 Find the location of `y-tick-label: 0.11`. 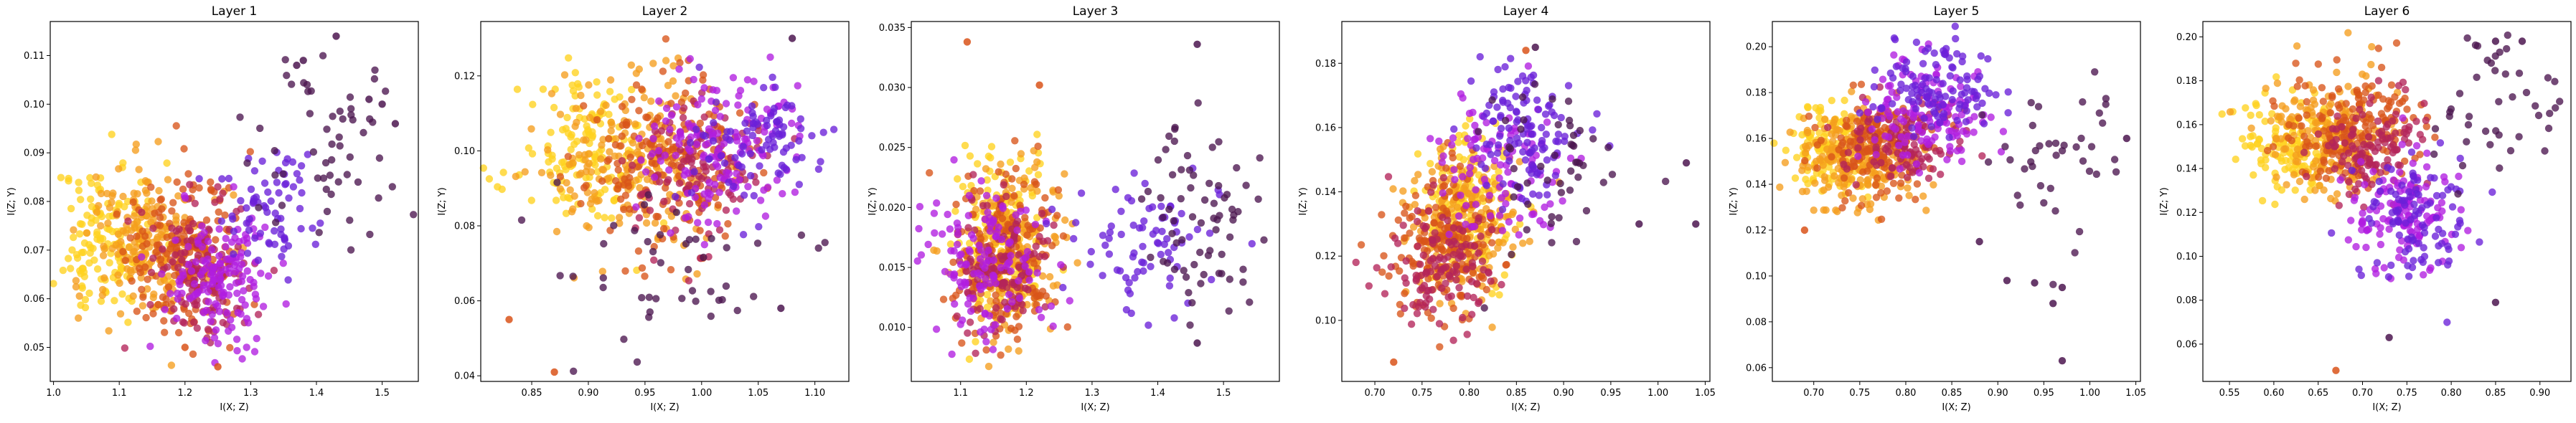

y-tick-label: 0.11 is located at coordinates (34, 57).